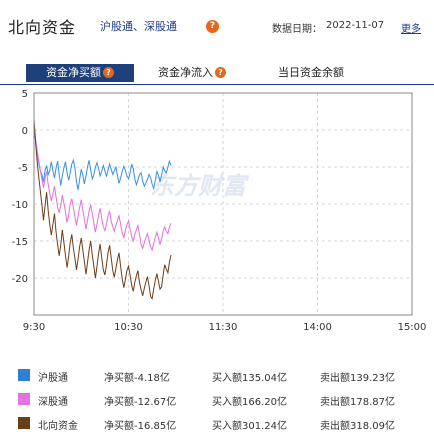  Describe the element at coordinates (411, 29) in the screenshot. I see `more-link: 更多` at that location.